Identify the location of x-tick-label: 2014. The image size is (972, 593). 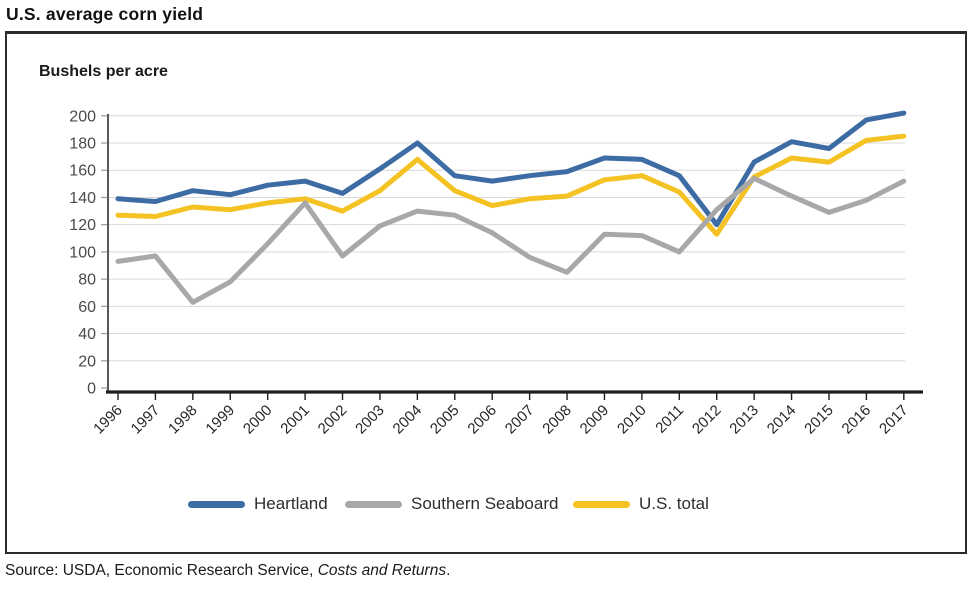
(782, 420).